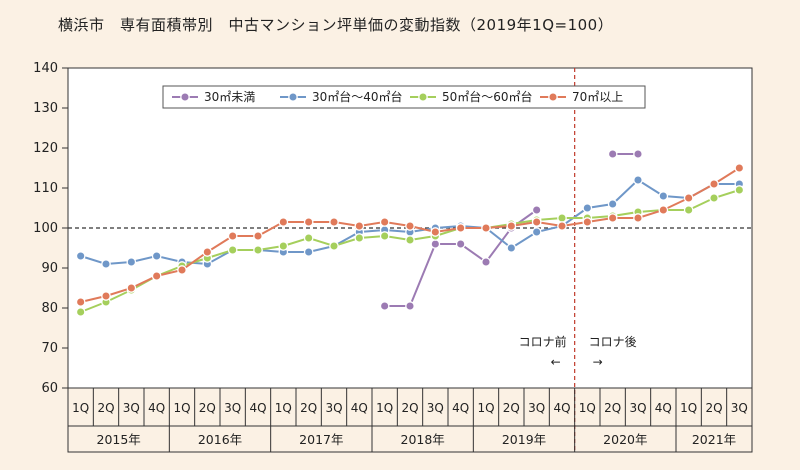 The height and width of the screenshot is (470, 800). What do you see at coordinates (45, 68) in the screenshot?
I see `y-tick-label: 140` at bounding box center [45, 68].